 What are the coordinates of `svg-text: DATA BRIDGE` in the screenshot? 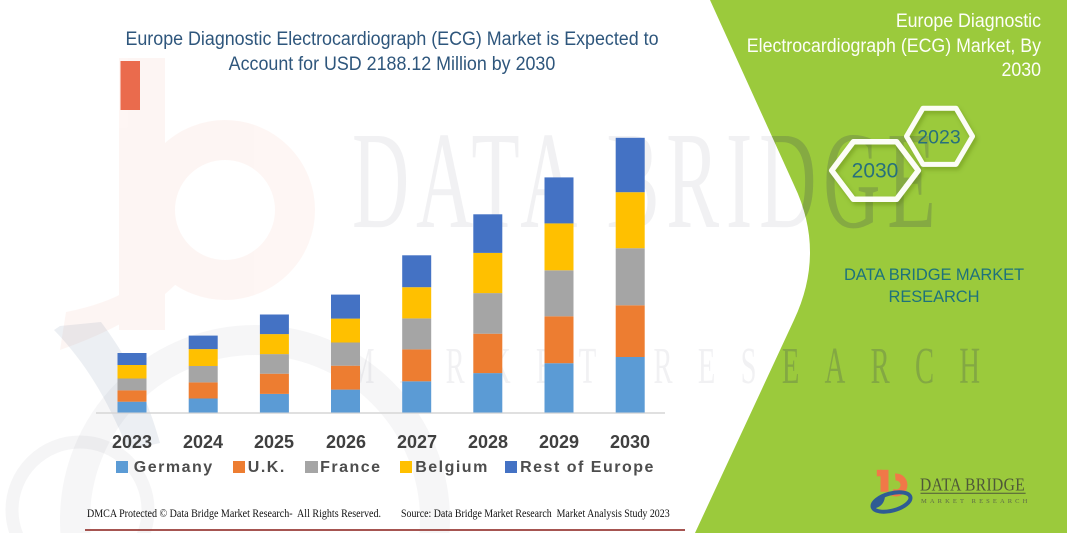 It's located at (972, 484).